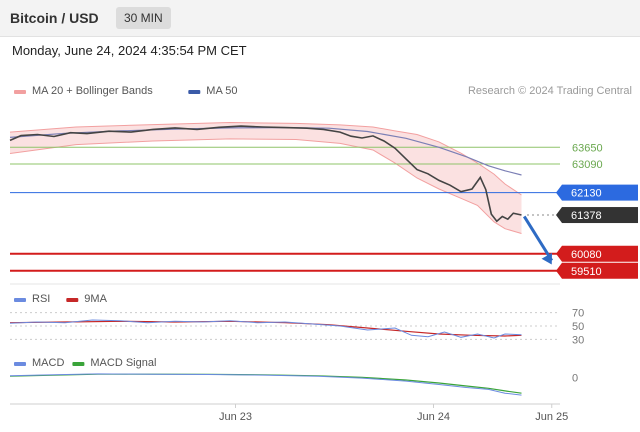  I want to click on x-tick-label-1: Jun 24, so click(433, 417).